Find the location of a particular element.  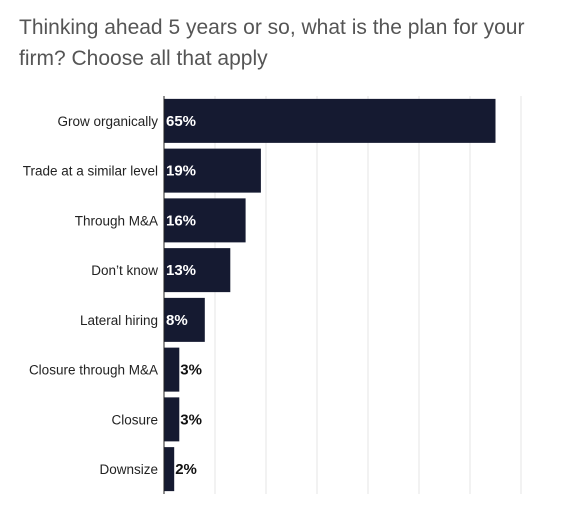

category-label: Trade at a similar level is located at coordinates (90, 171).